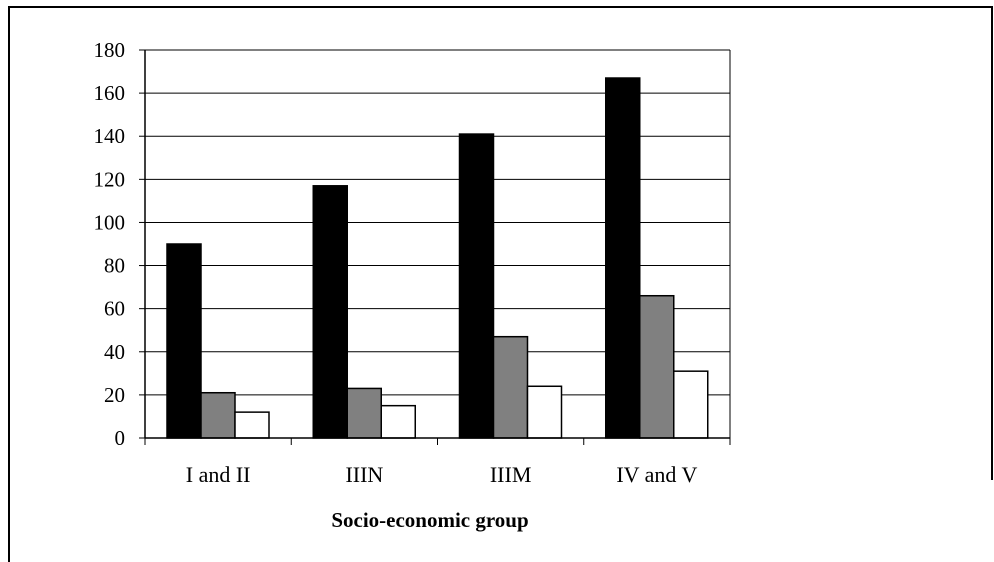  Describe the element at coordinates (114, 309) in the screenshot. I see `y-tick-label: 60` at that location.